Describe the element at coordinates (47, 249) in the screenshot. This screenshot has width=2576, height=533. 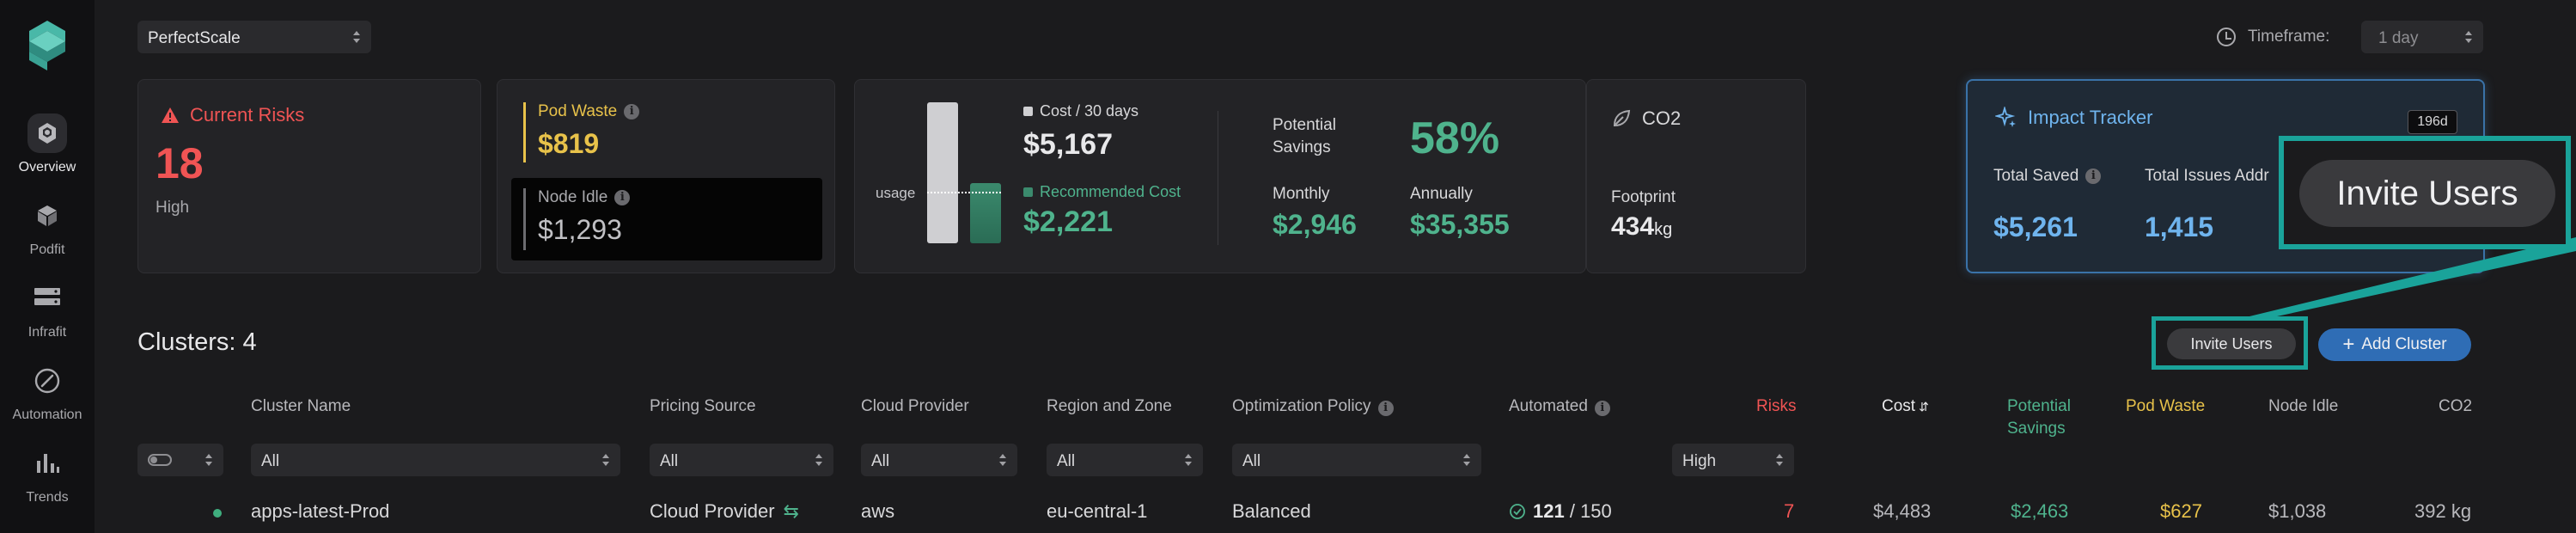
I see `sidebar-item-label: Podfit` at that location.